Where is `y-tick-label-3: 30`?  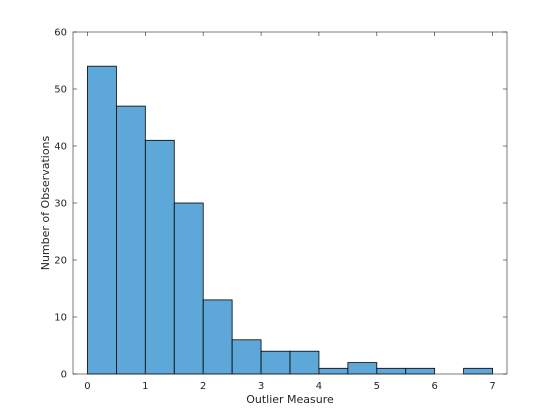
y-tick-label-3: 30 is located at coordinates (60, 204).